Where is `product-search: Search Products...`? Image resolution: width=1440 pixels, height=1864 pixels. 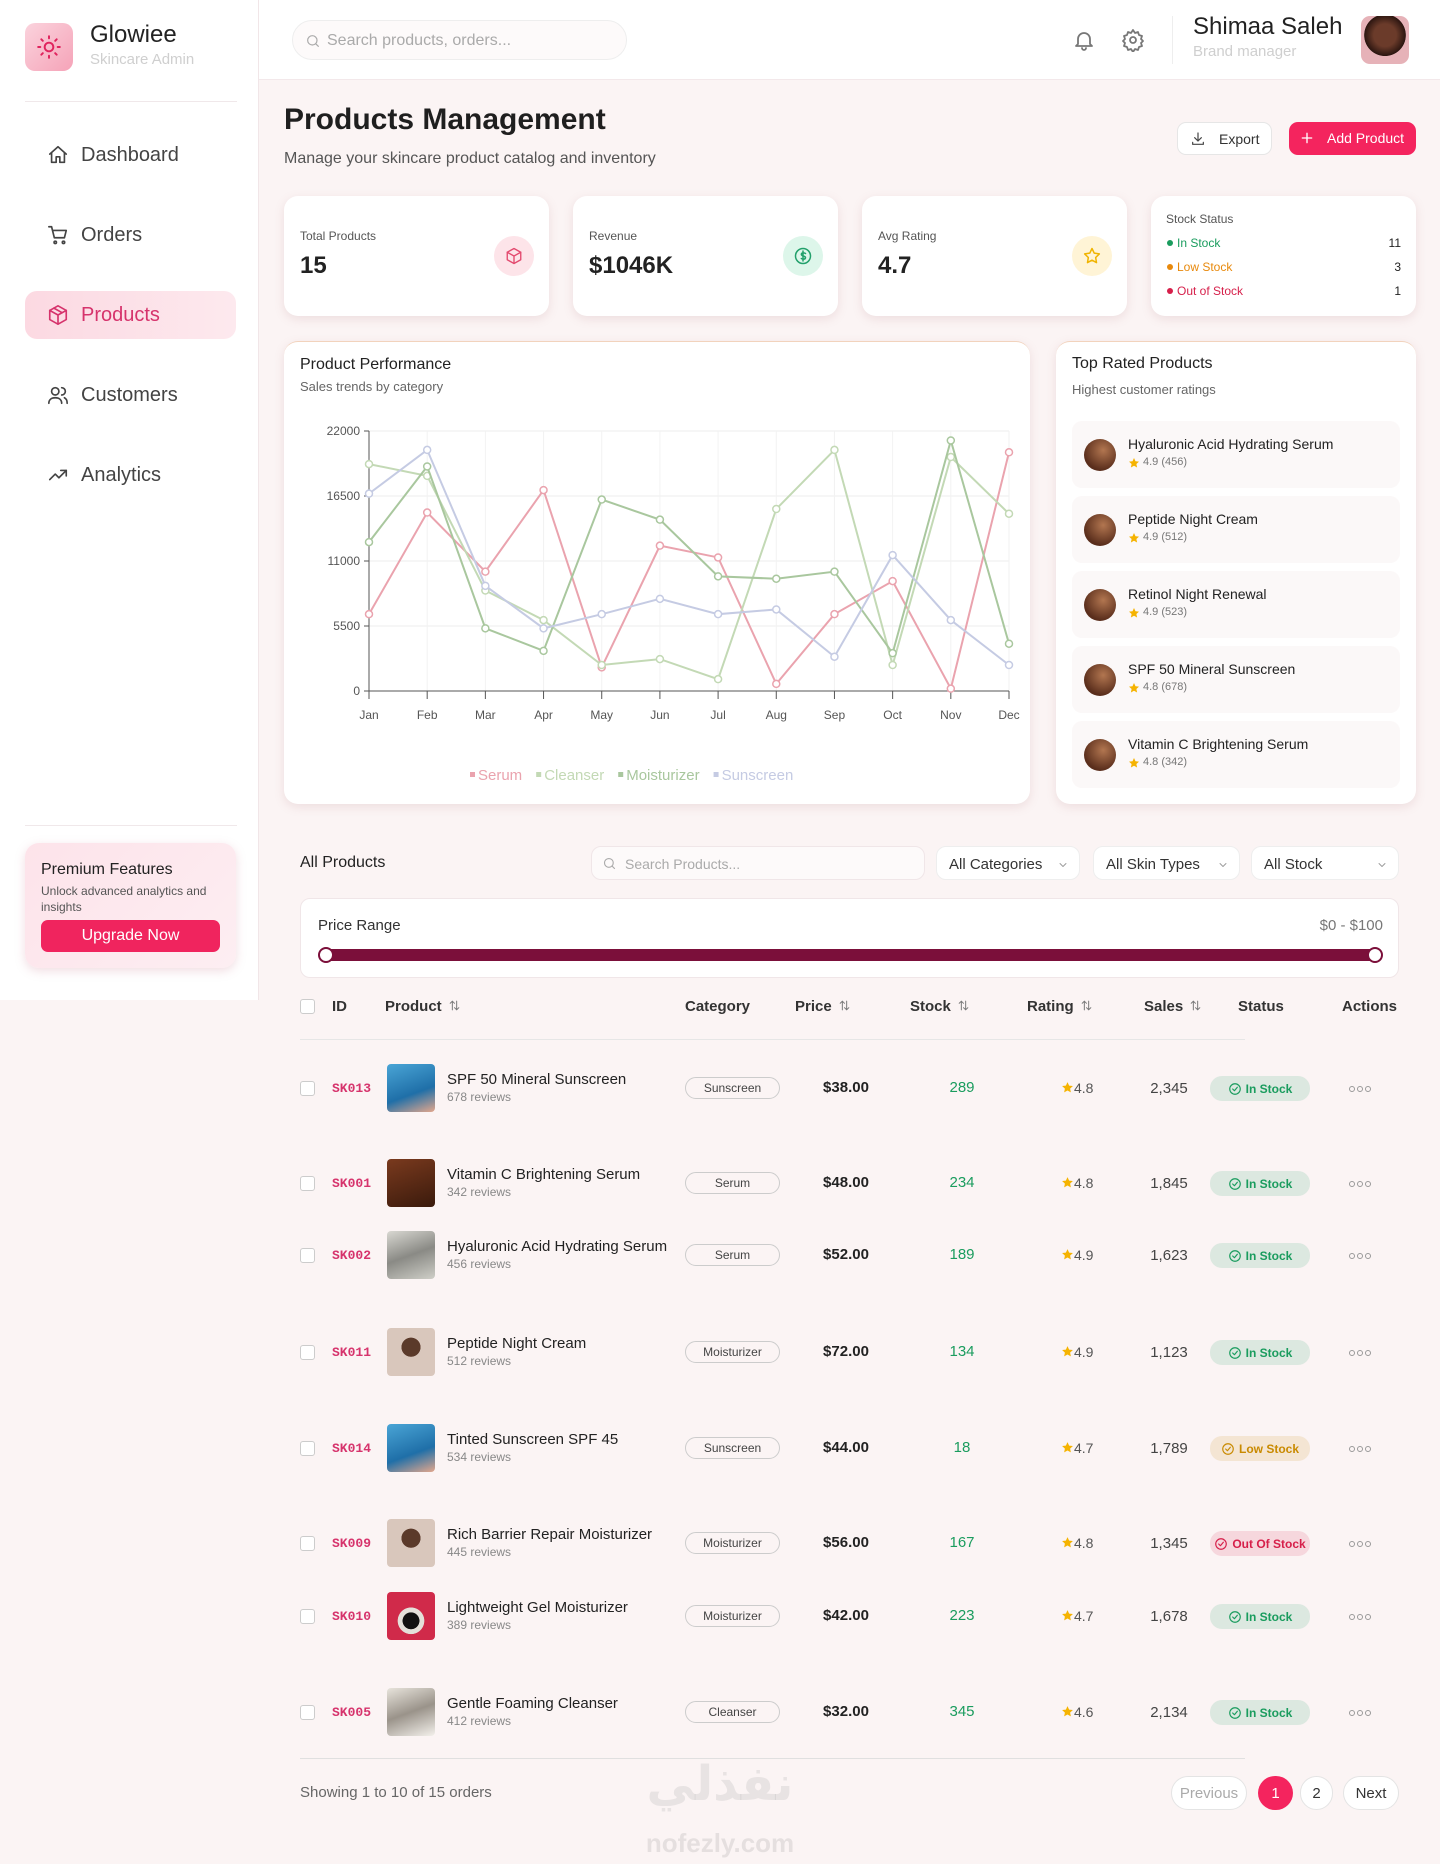 product-search: Search Products... is located at coordinates (758, 863).